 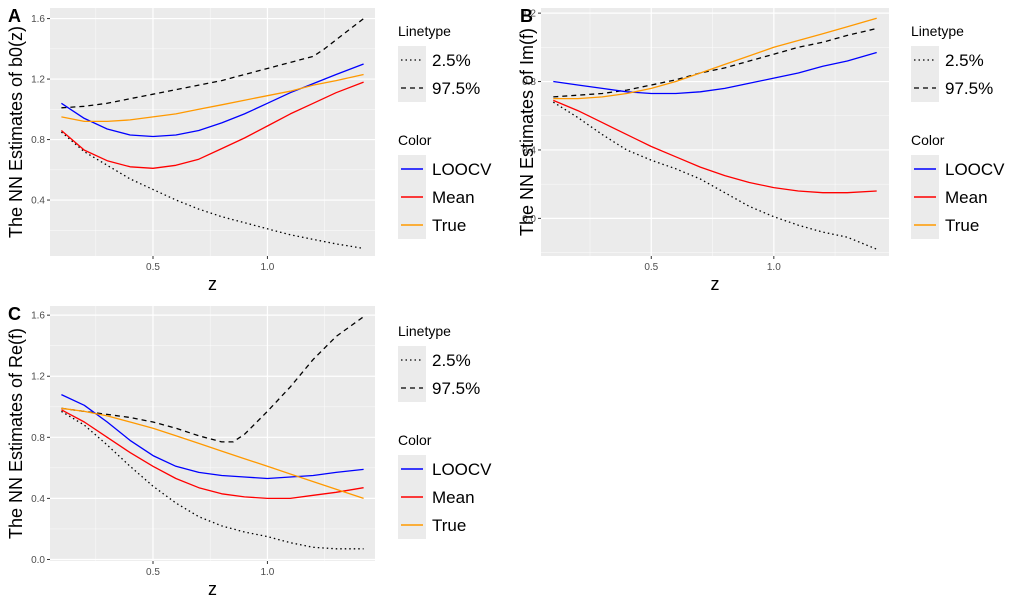 What do you see at coordinates (16, 433) in the screenshot?
I see `y-axis-title: The NN Estimates of Re(f)` at bounding box center [16, 433].